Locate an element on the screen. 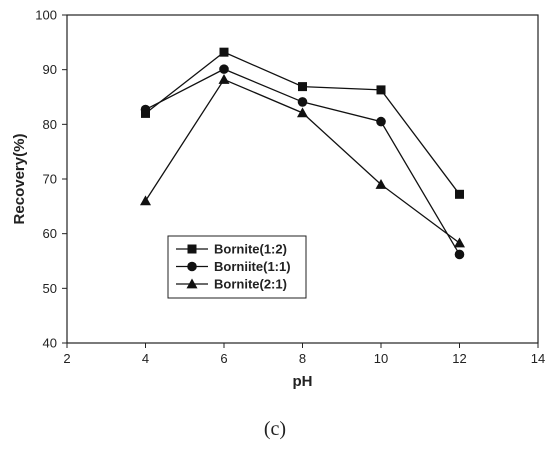 This screenshot has height=450, width=550. legend-label: Borniite(1:1) is located at coordinates (252, 266).